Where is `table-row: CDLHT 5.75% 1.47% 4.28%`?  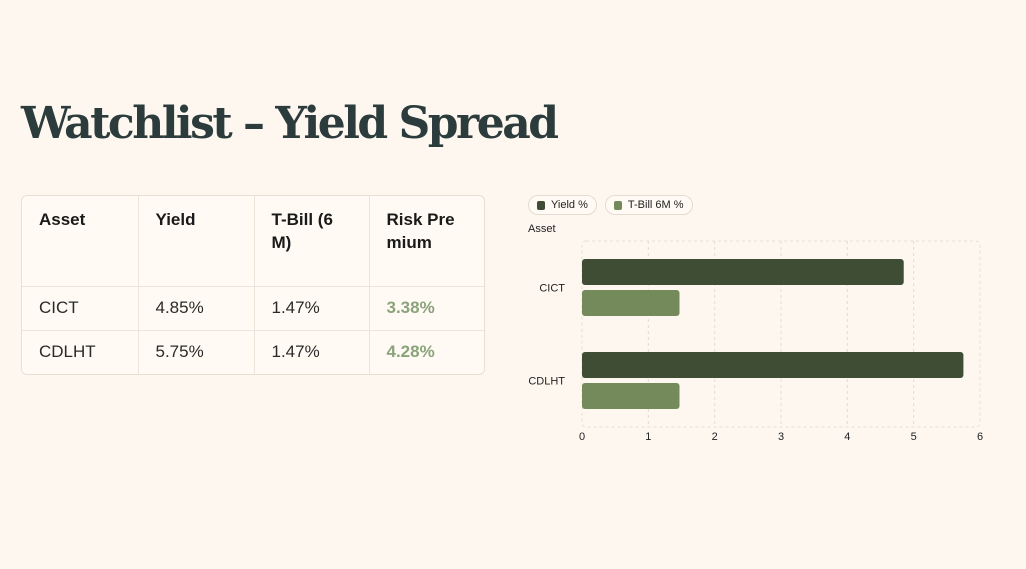 table-row: CDLHT 5.75% 1.47% 4.28% is located at coordinates (253, 352).